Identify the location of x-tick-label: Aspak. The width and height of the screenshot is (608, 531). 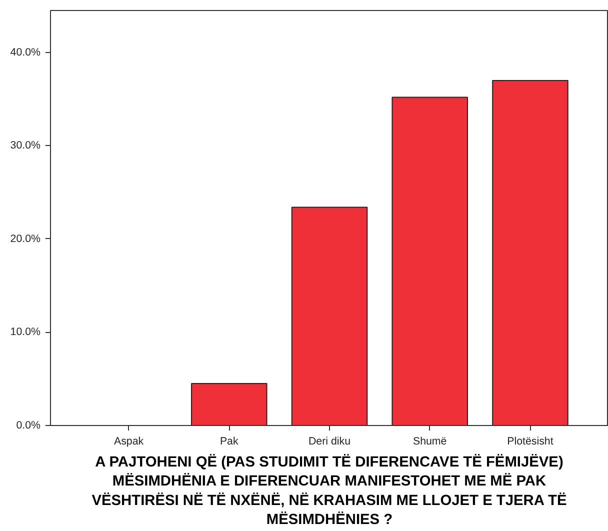
(129, 442).